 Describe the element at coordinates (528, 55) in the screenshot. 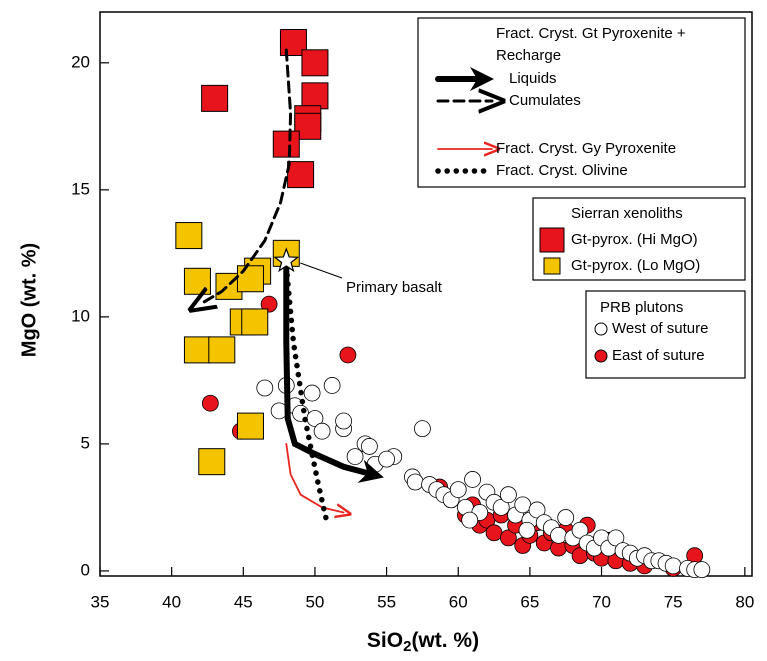

I see `legend-header: Recharge` at that location.